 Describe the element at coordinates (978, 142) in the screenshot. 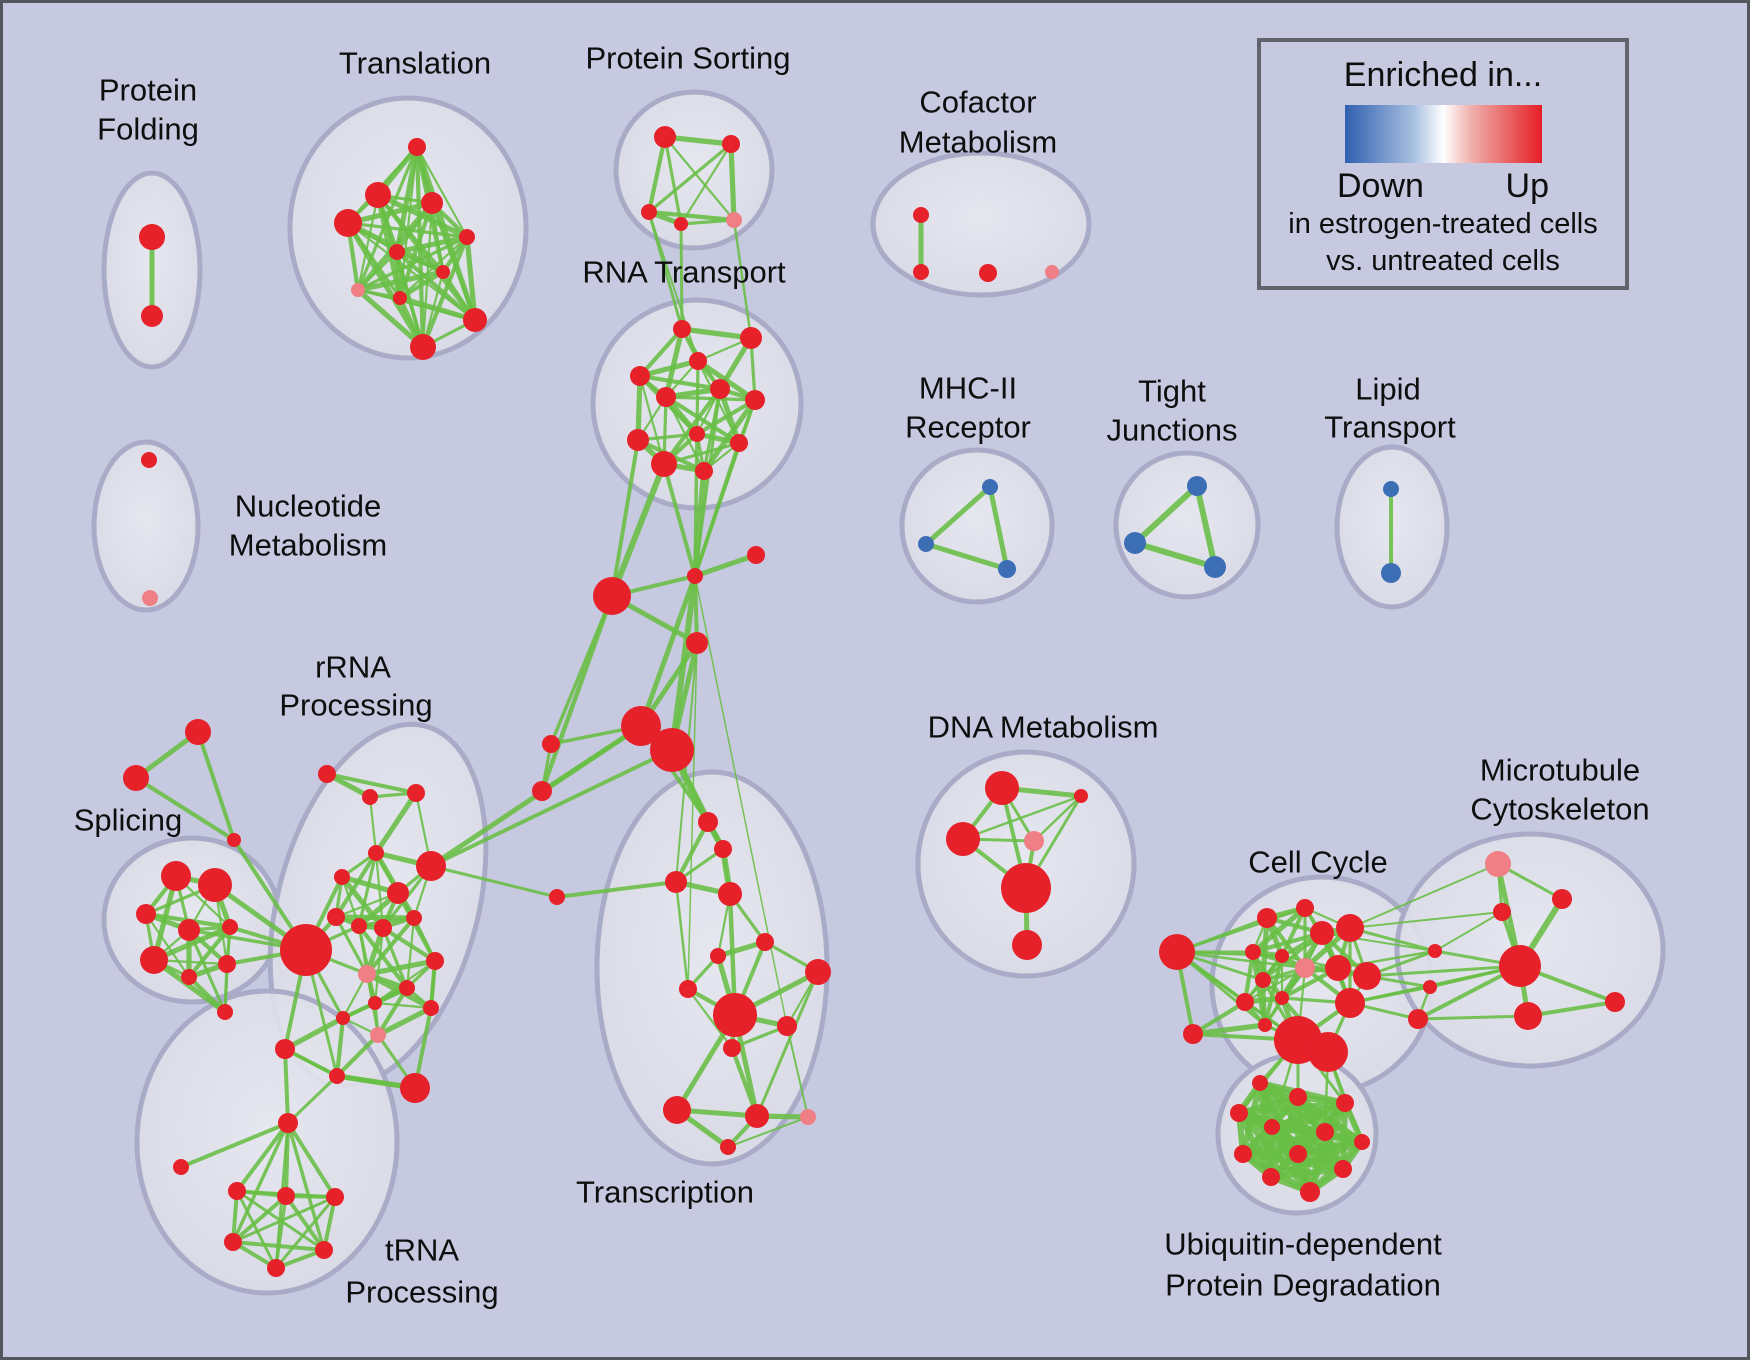

I see `cluster-label-cm: Metabolism` at that location.